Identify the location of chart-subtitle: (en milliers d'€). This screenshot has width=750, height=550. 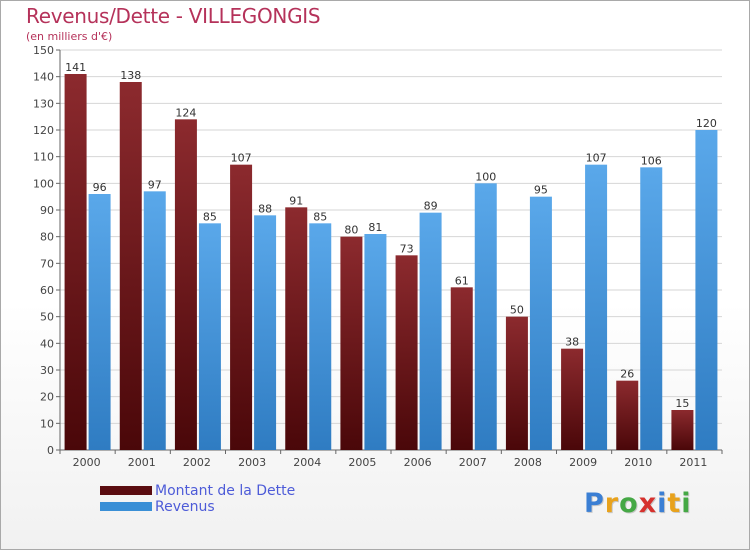
(69, 36).